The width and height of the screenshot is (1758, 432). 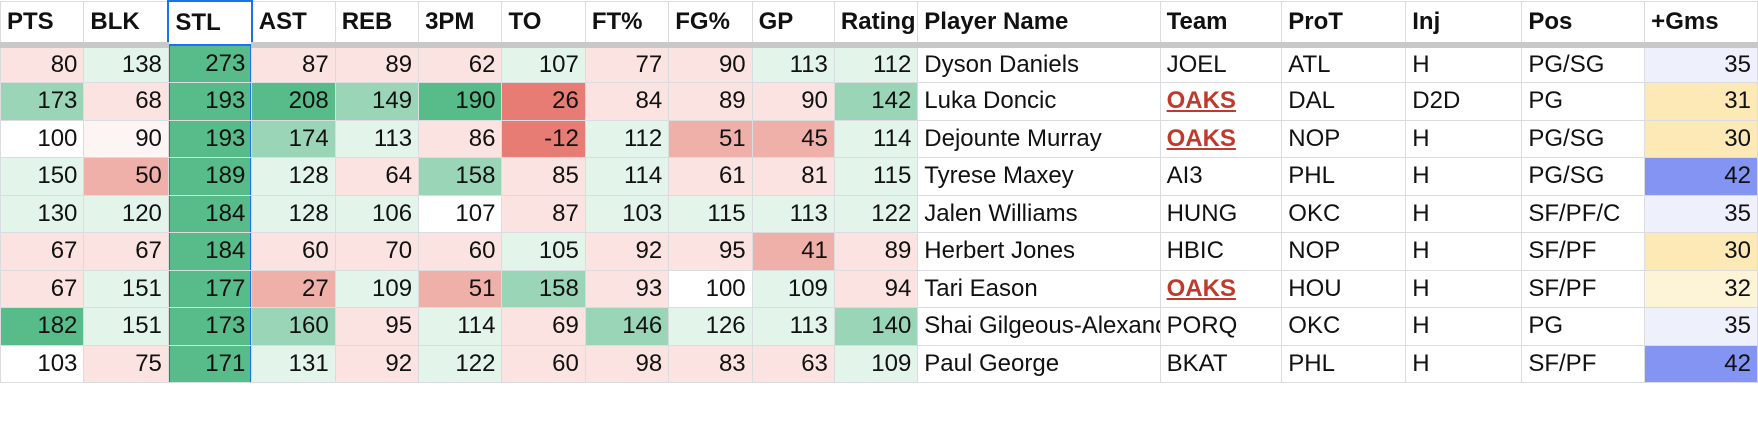 What do you see at coordinates (210, 326) in the screenshot?
I see `cell-stl: 173` at bounding box center [210, 326].